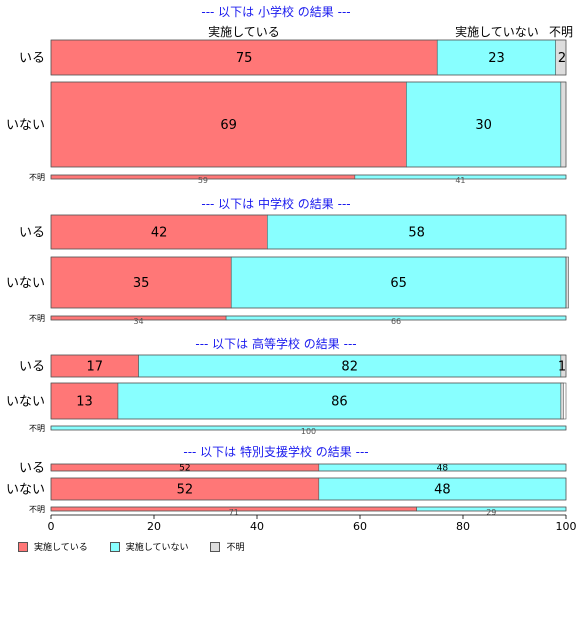 The height and width of the screenshot is (636, 580). I want to click on legend-label-unknown: 不明, so click(235, 548).